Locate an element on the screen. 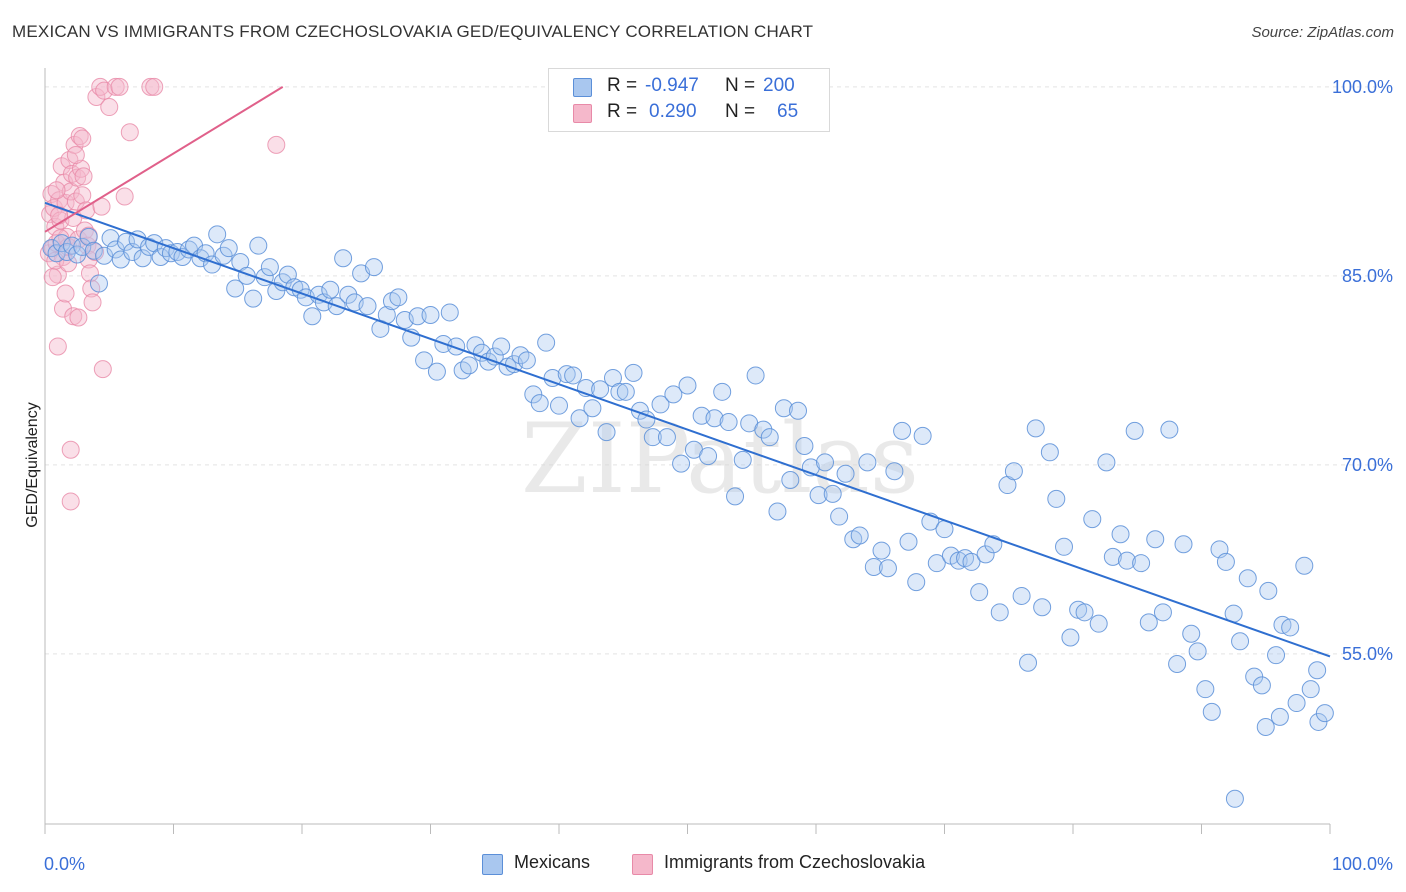  bottom-legend-label: Immigrants from Czechoslovakia is located at coordinates (795, 862).